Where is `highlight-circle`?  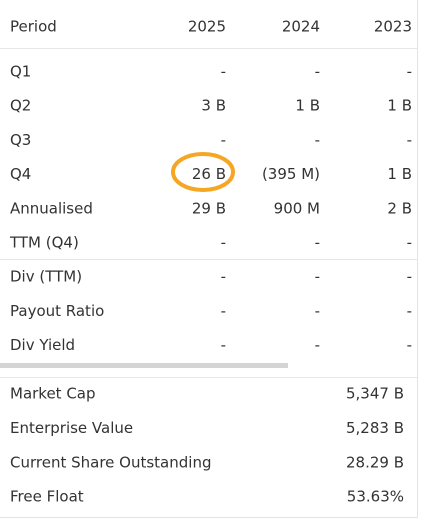
highlight-circle is located at coordinates (203, 172).